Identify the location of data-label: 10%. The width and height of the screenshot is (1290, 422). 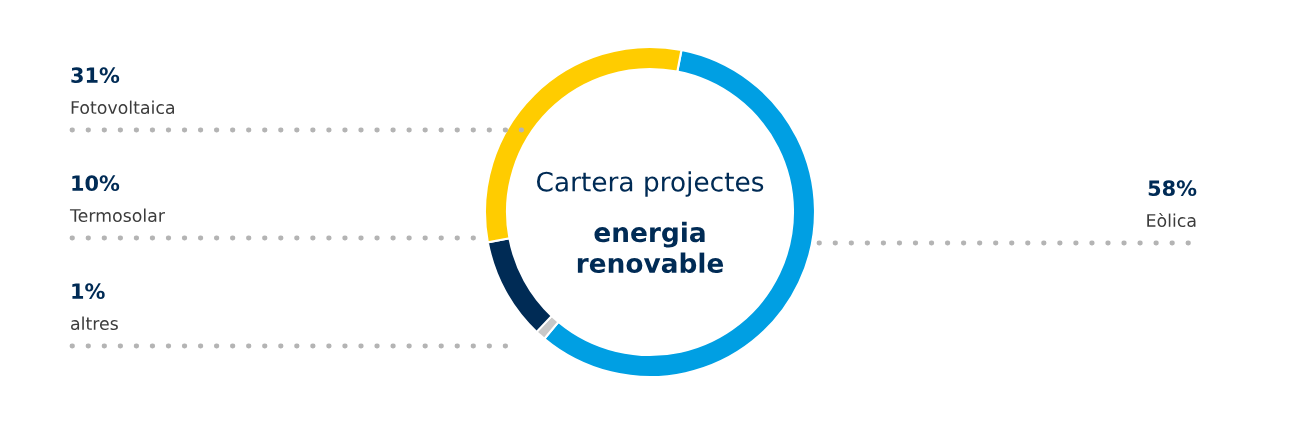
(96, 183).